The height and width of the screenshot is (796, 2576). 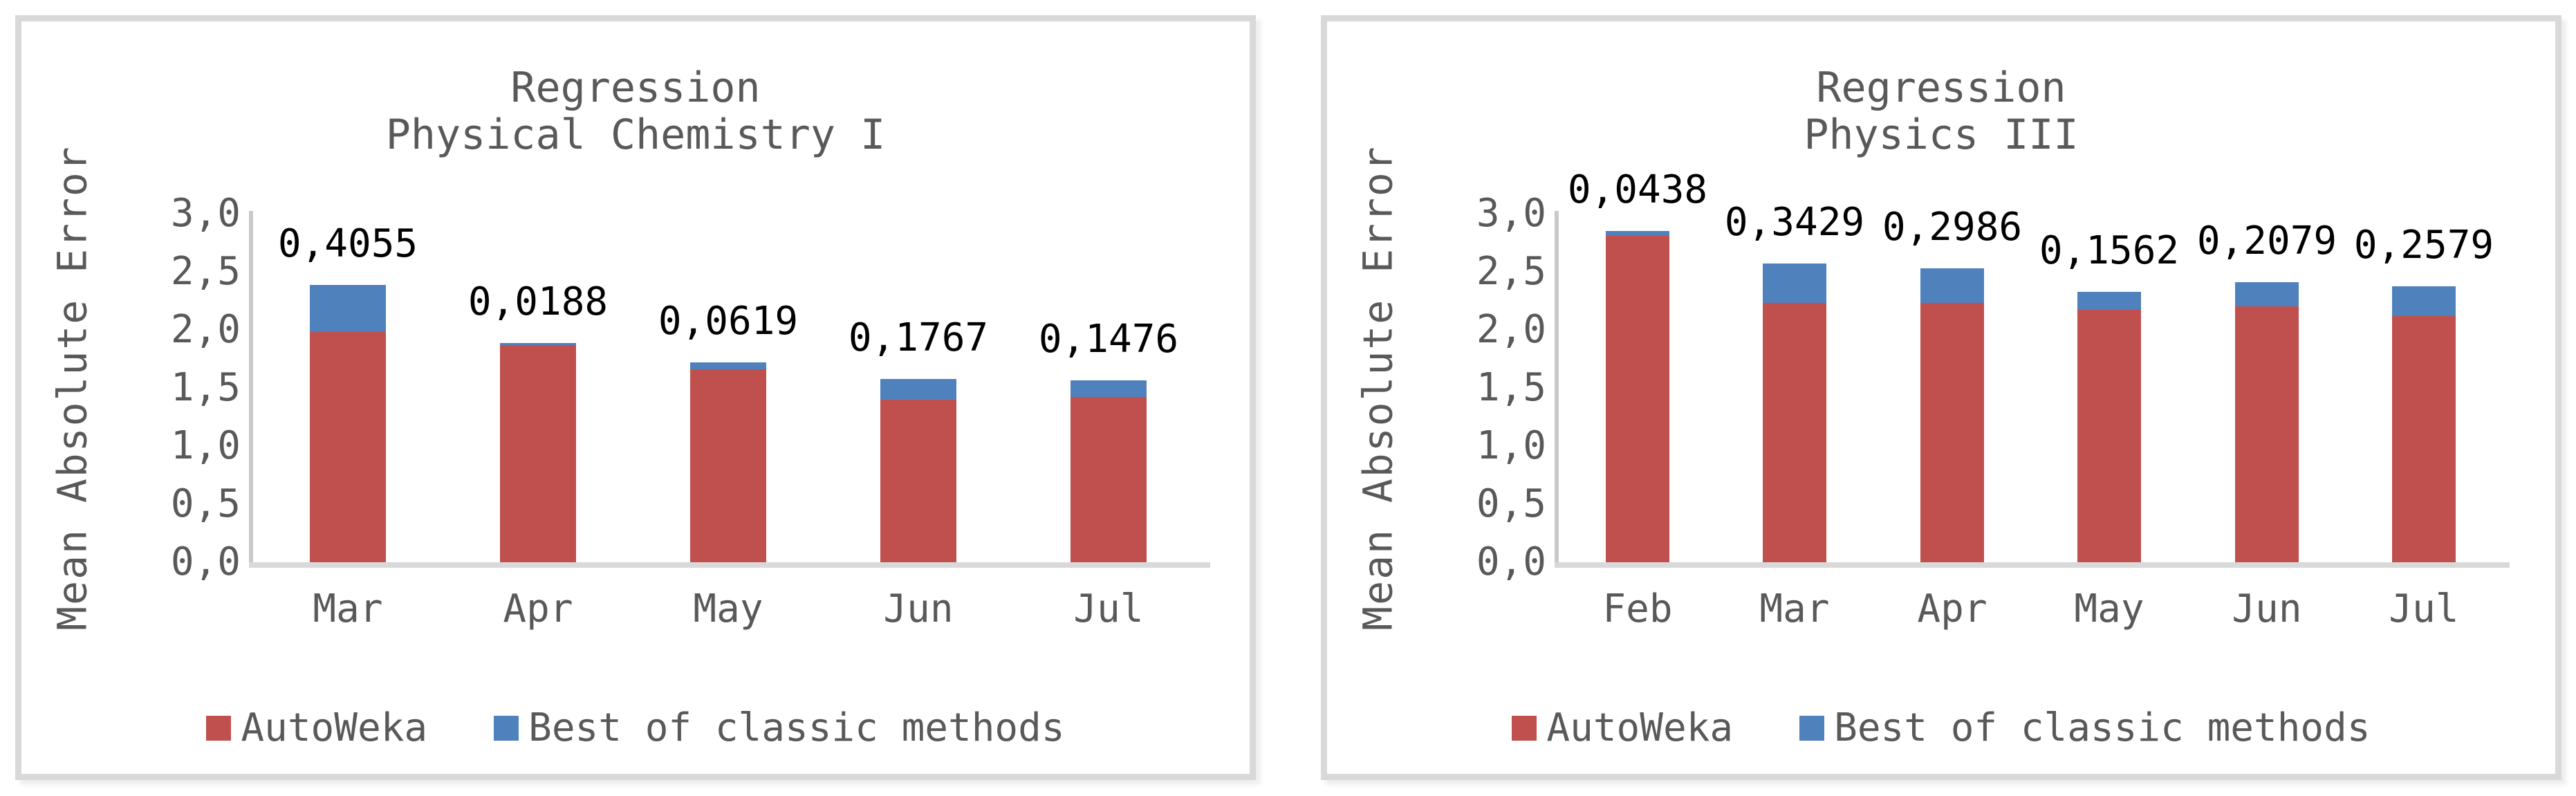 What do you see at coordinates (1942, 135) in the screenshot?
I see `chart-title-line-2: Physics III` at bounding box center [1942, 135].